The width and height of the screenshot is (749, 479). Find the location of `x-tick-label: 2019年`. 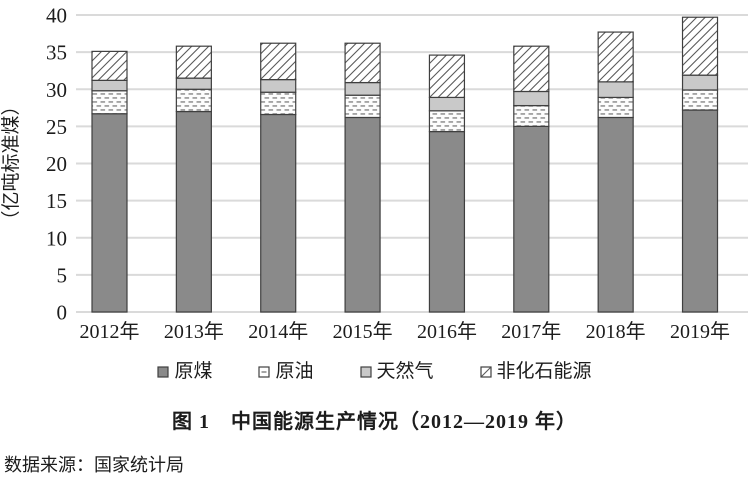

x-tick-label: 2019年 is located at coordinates (700, 331).